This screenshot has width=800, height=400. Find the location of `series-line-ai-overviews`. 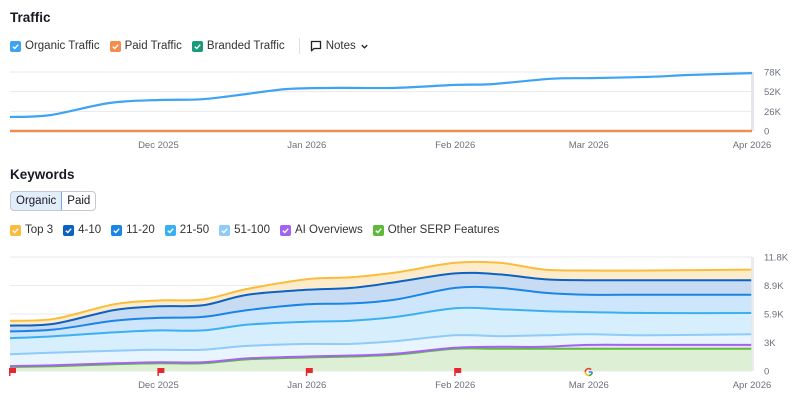

series-line-ai-overviews is located at coordinates (380, 355).